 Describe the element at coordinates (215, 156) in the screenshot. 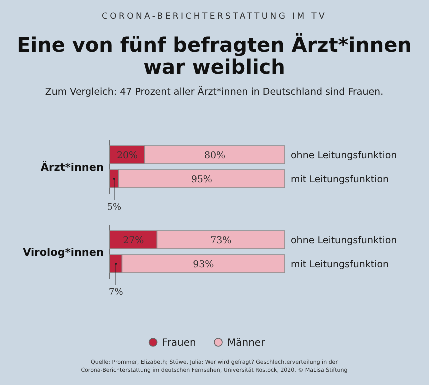

I see `data-label: 80%` at that location.